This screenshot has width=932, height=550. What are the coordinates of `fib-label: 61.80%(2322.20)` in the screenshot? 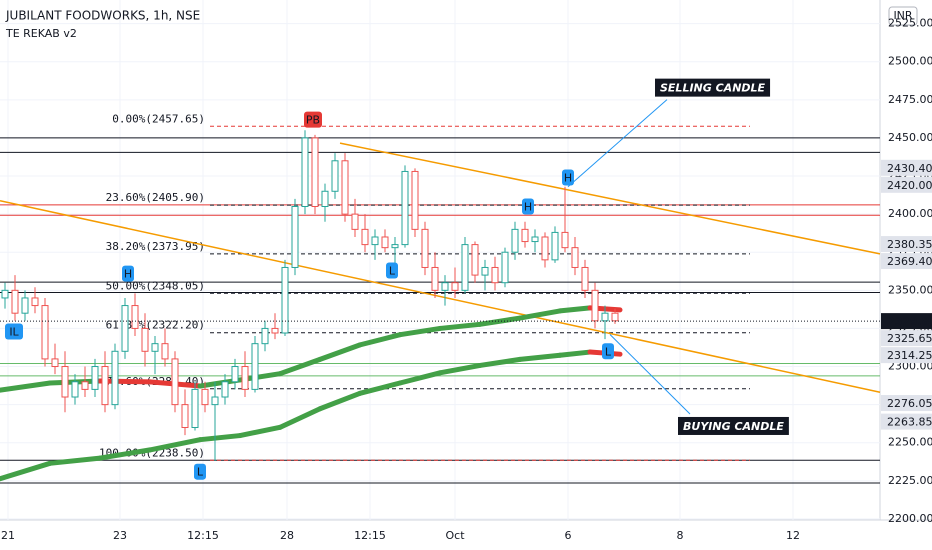 It's located at (155, 325).